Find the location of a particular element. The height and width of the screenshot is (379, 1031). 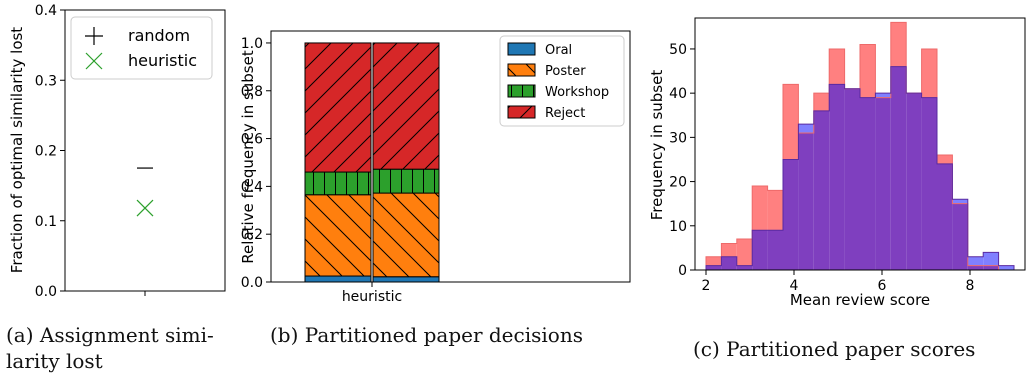

panel-b-legend-frame is located at coordinates (562, 81).